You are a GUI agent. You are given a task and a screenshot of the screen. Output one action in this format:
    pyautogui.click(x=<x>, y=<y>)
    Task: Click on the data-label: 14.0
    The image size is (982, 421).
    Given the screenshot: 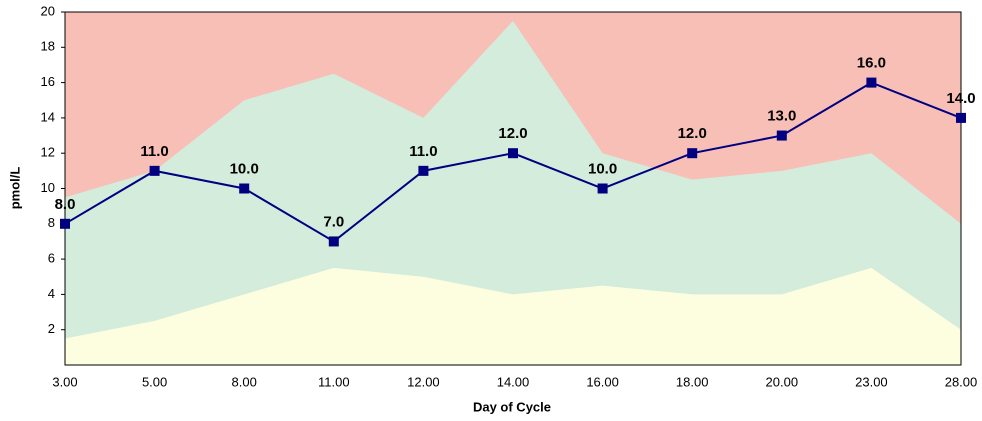 What is the action you would take?
    pyautogui.click(x=960, y=98)
    